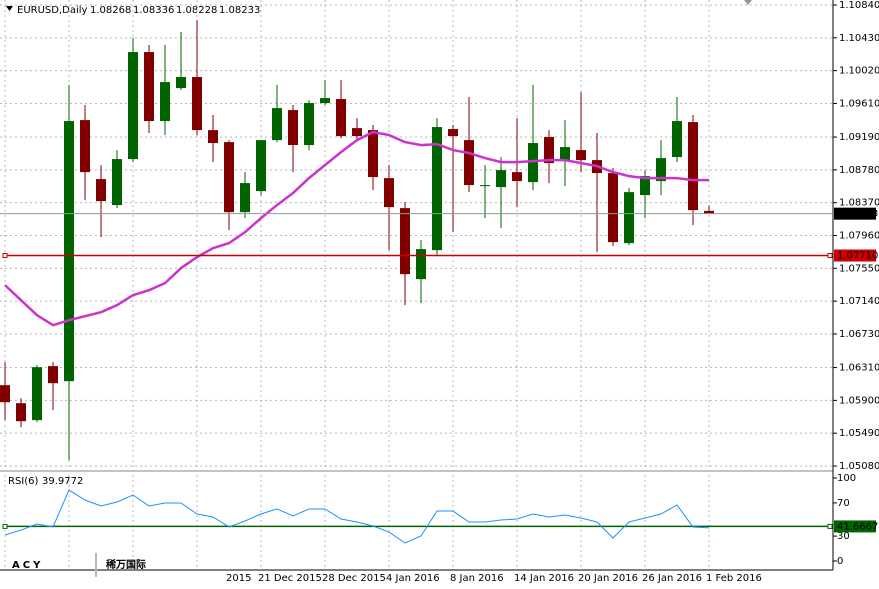 This screenshot has height=589, width=879. What do you see at coordinates (859, 433) in the screenshot?
I see `y-tick-label: 1.05490` at bounding box center [859, 433].